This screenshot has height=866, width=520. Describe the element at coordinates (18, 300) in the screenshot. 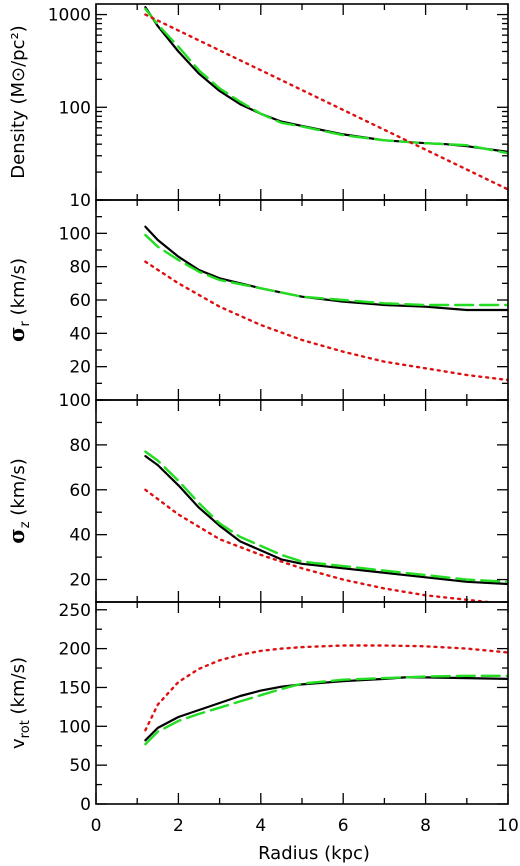

I see `y-axis-title: σr (km/s)` at that location.